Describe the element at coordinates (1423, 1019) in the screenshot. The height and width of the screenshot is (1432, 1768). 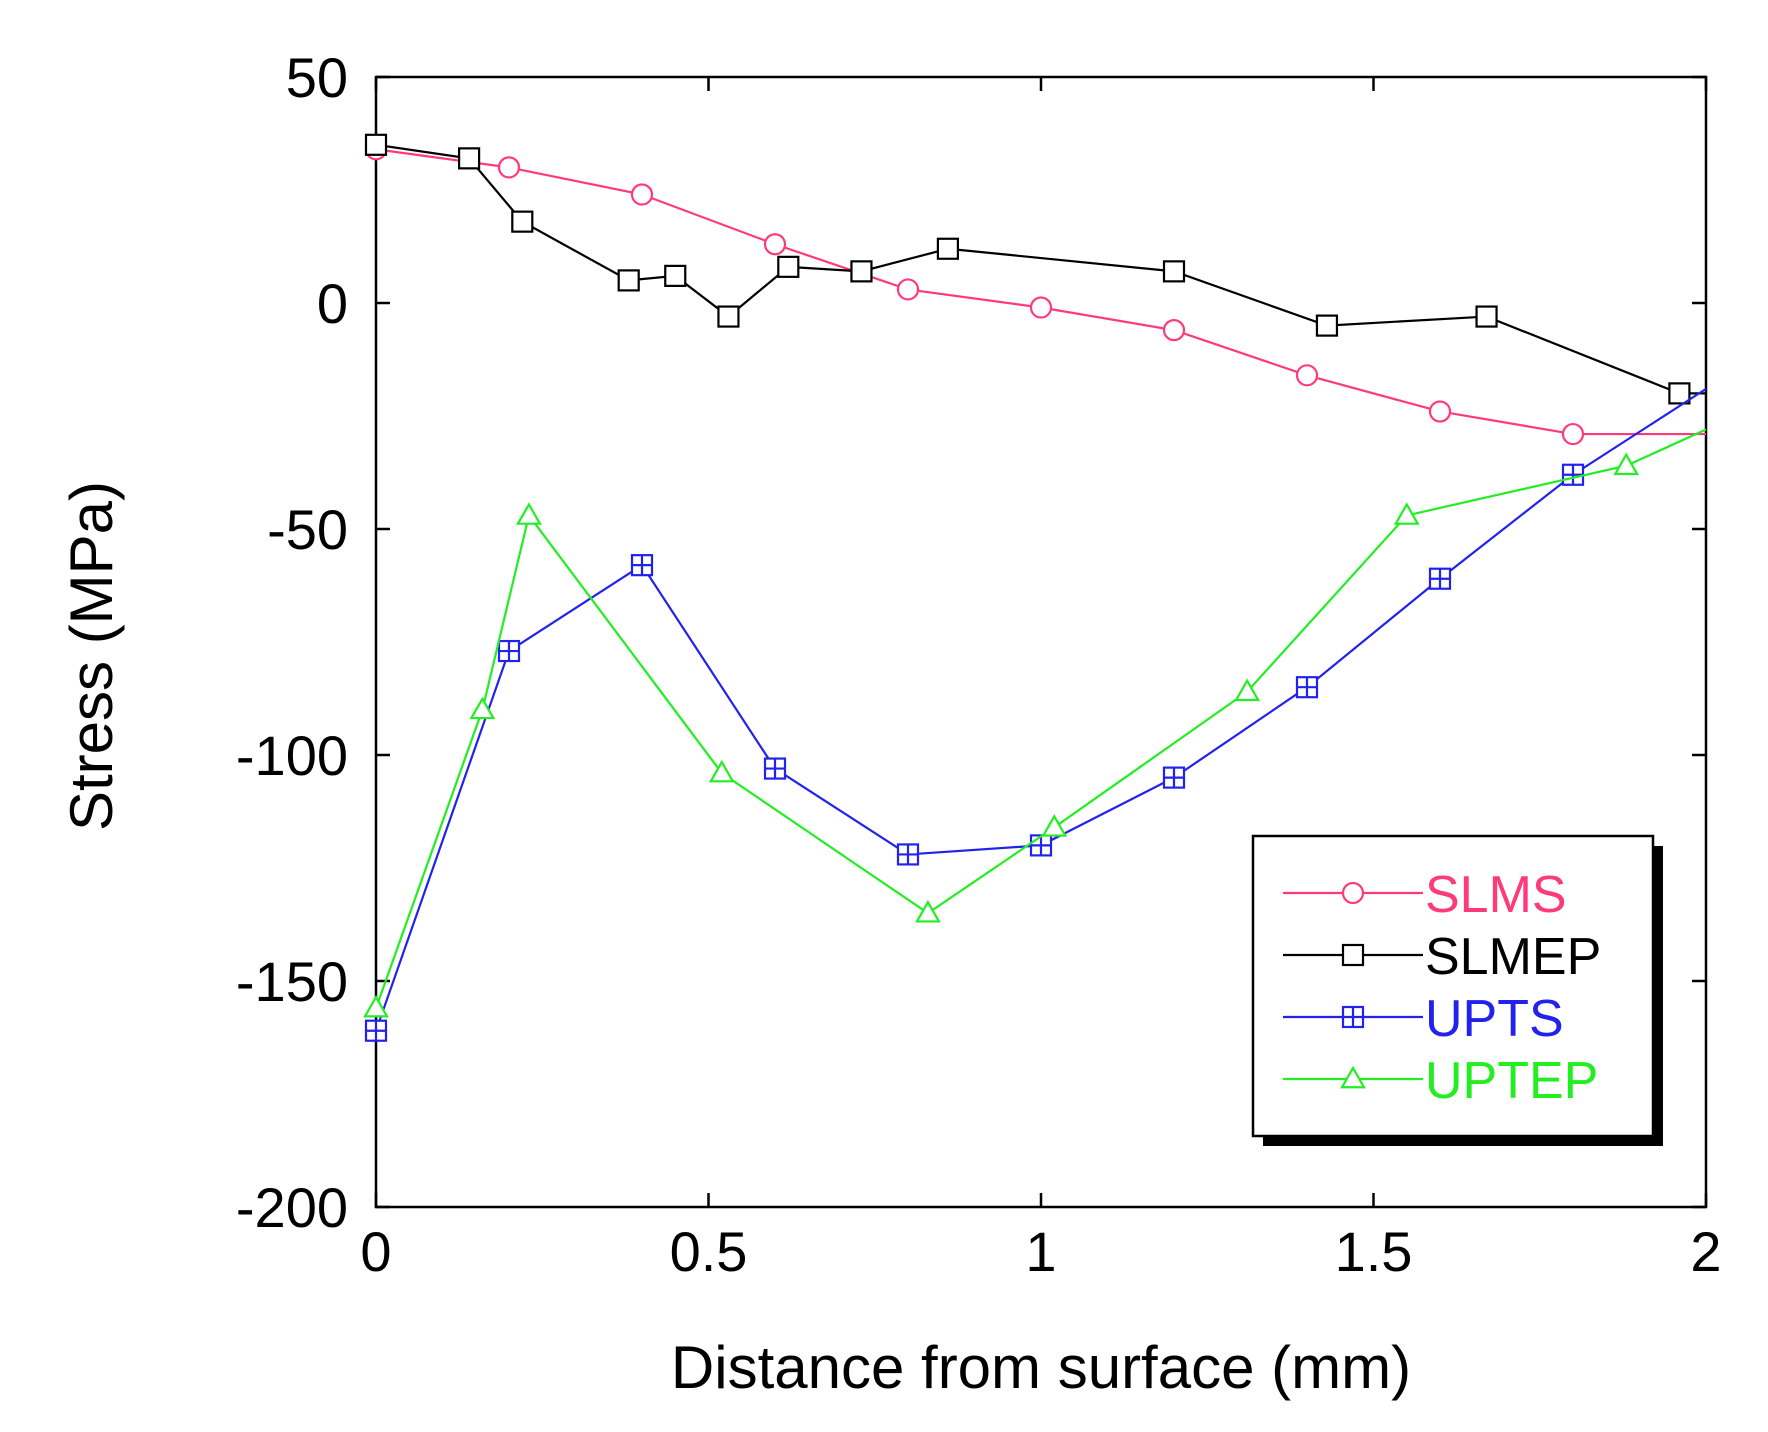
I see `legend-item-upts: UPTS` at that location.